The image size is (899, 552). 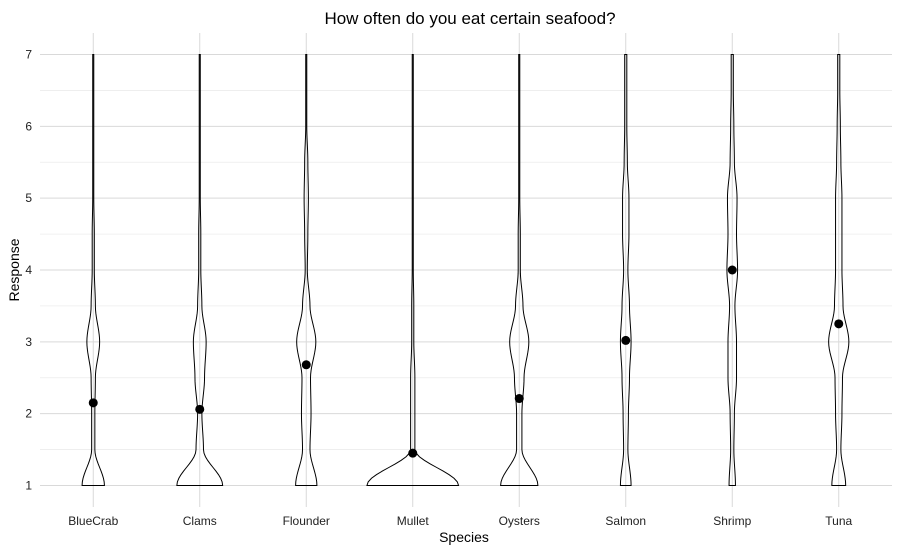 What do you see at coordinates (413, 521) in the screenshot?
I see `x-tick-label: Mullet` at bounding box center [413, 521].